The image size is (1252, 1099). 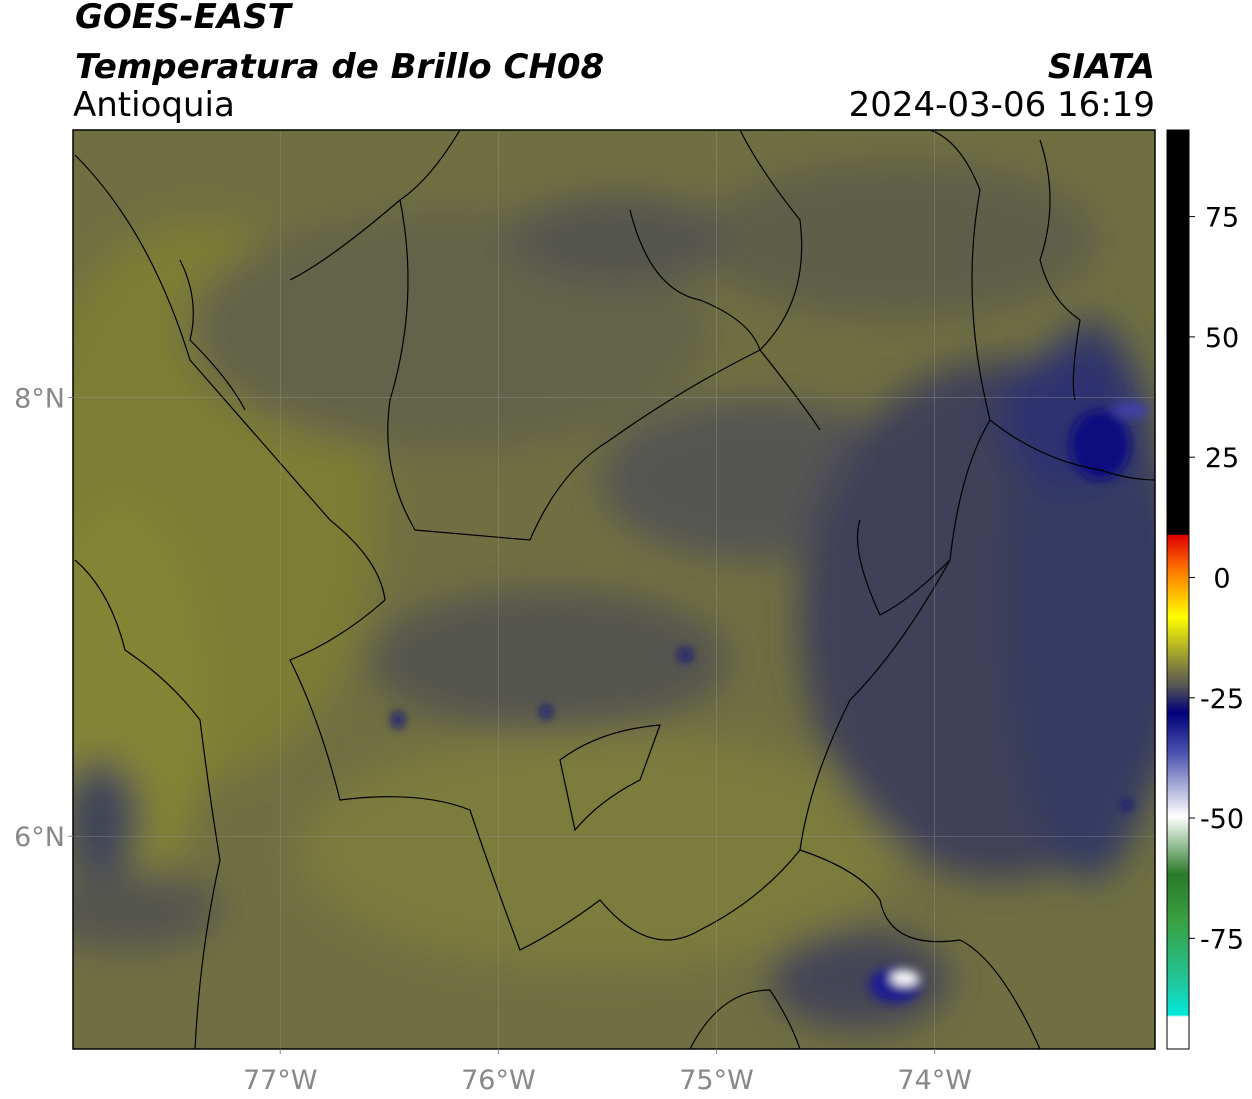 I want to click on lon-tick-label: 75°W, so click(x=716, y=1080).